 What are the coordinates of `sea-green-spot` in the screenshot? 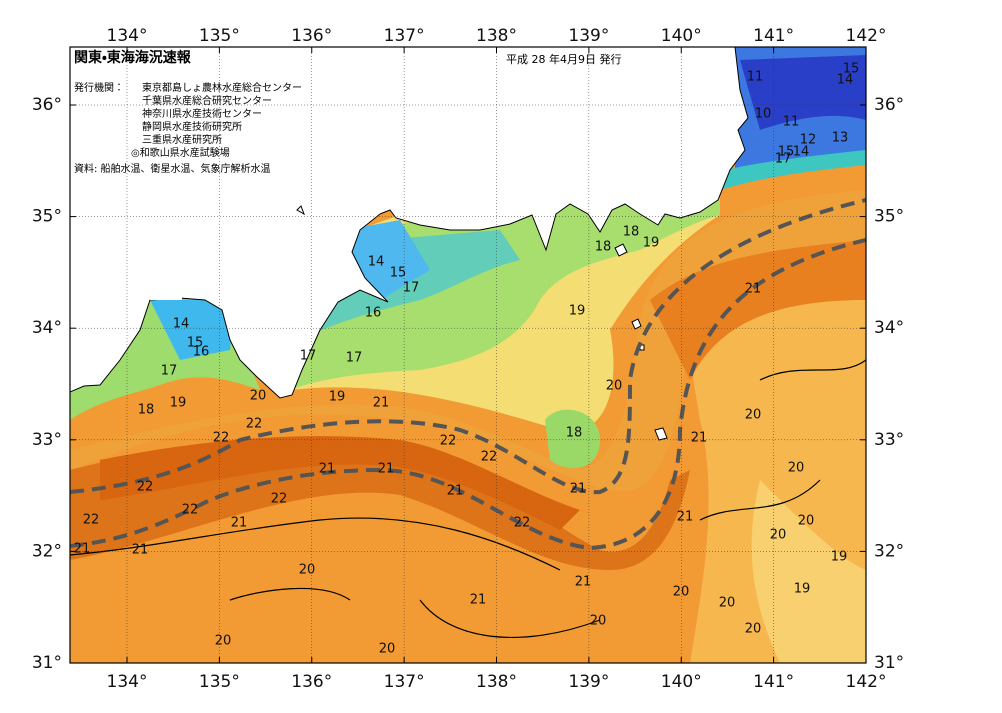 It's located at (572, 439).